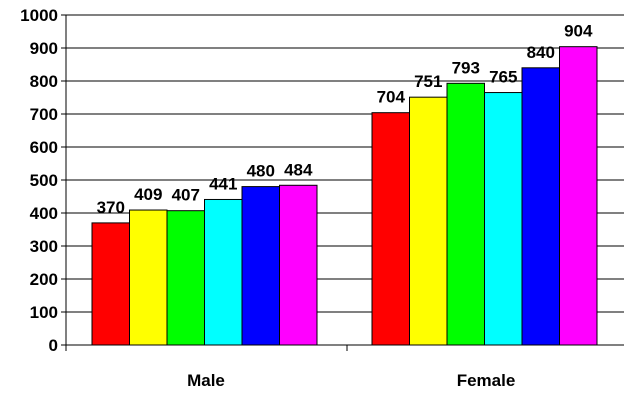 This screenshot has width=624, height=394. I want to click on data-label-female-5: 840, so click(541, 52).